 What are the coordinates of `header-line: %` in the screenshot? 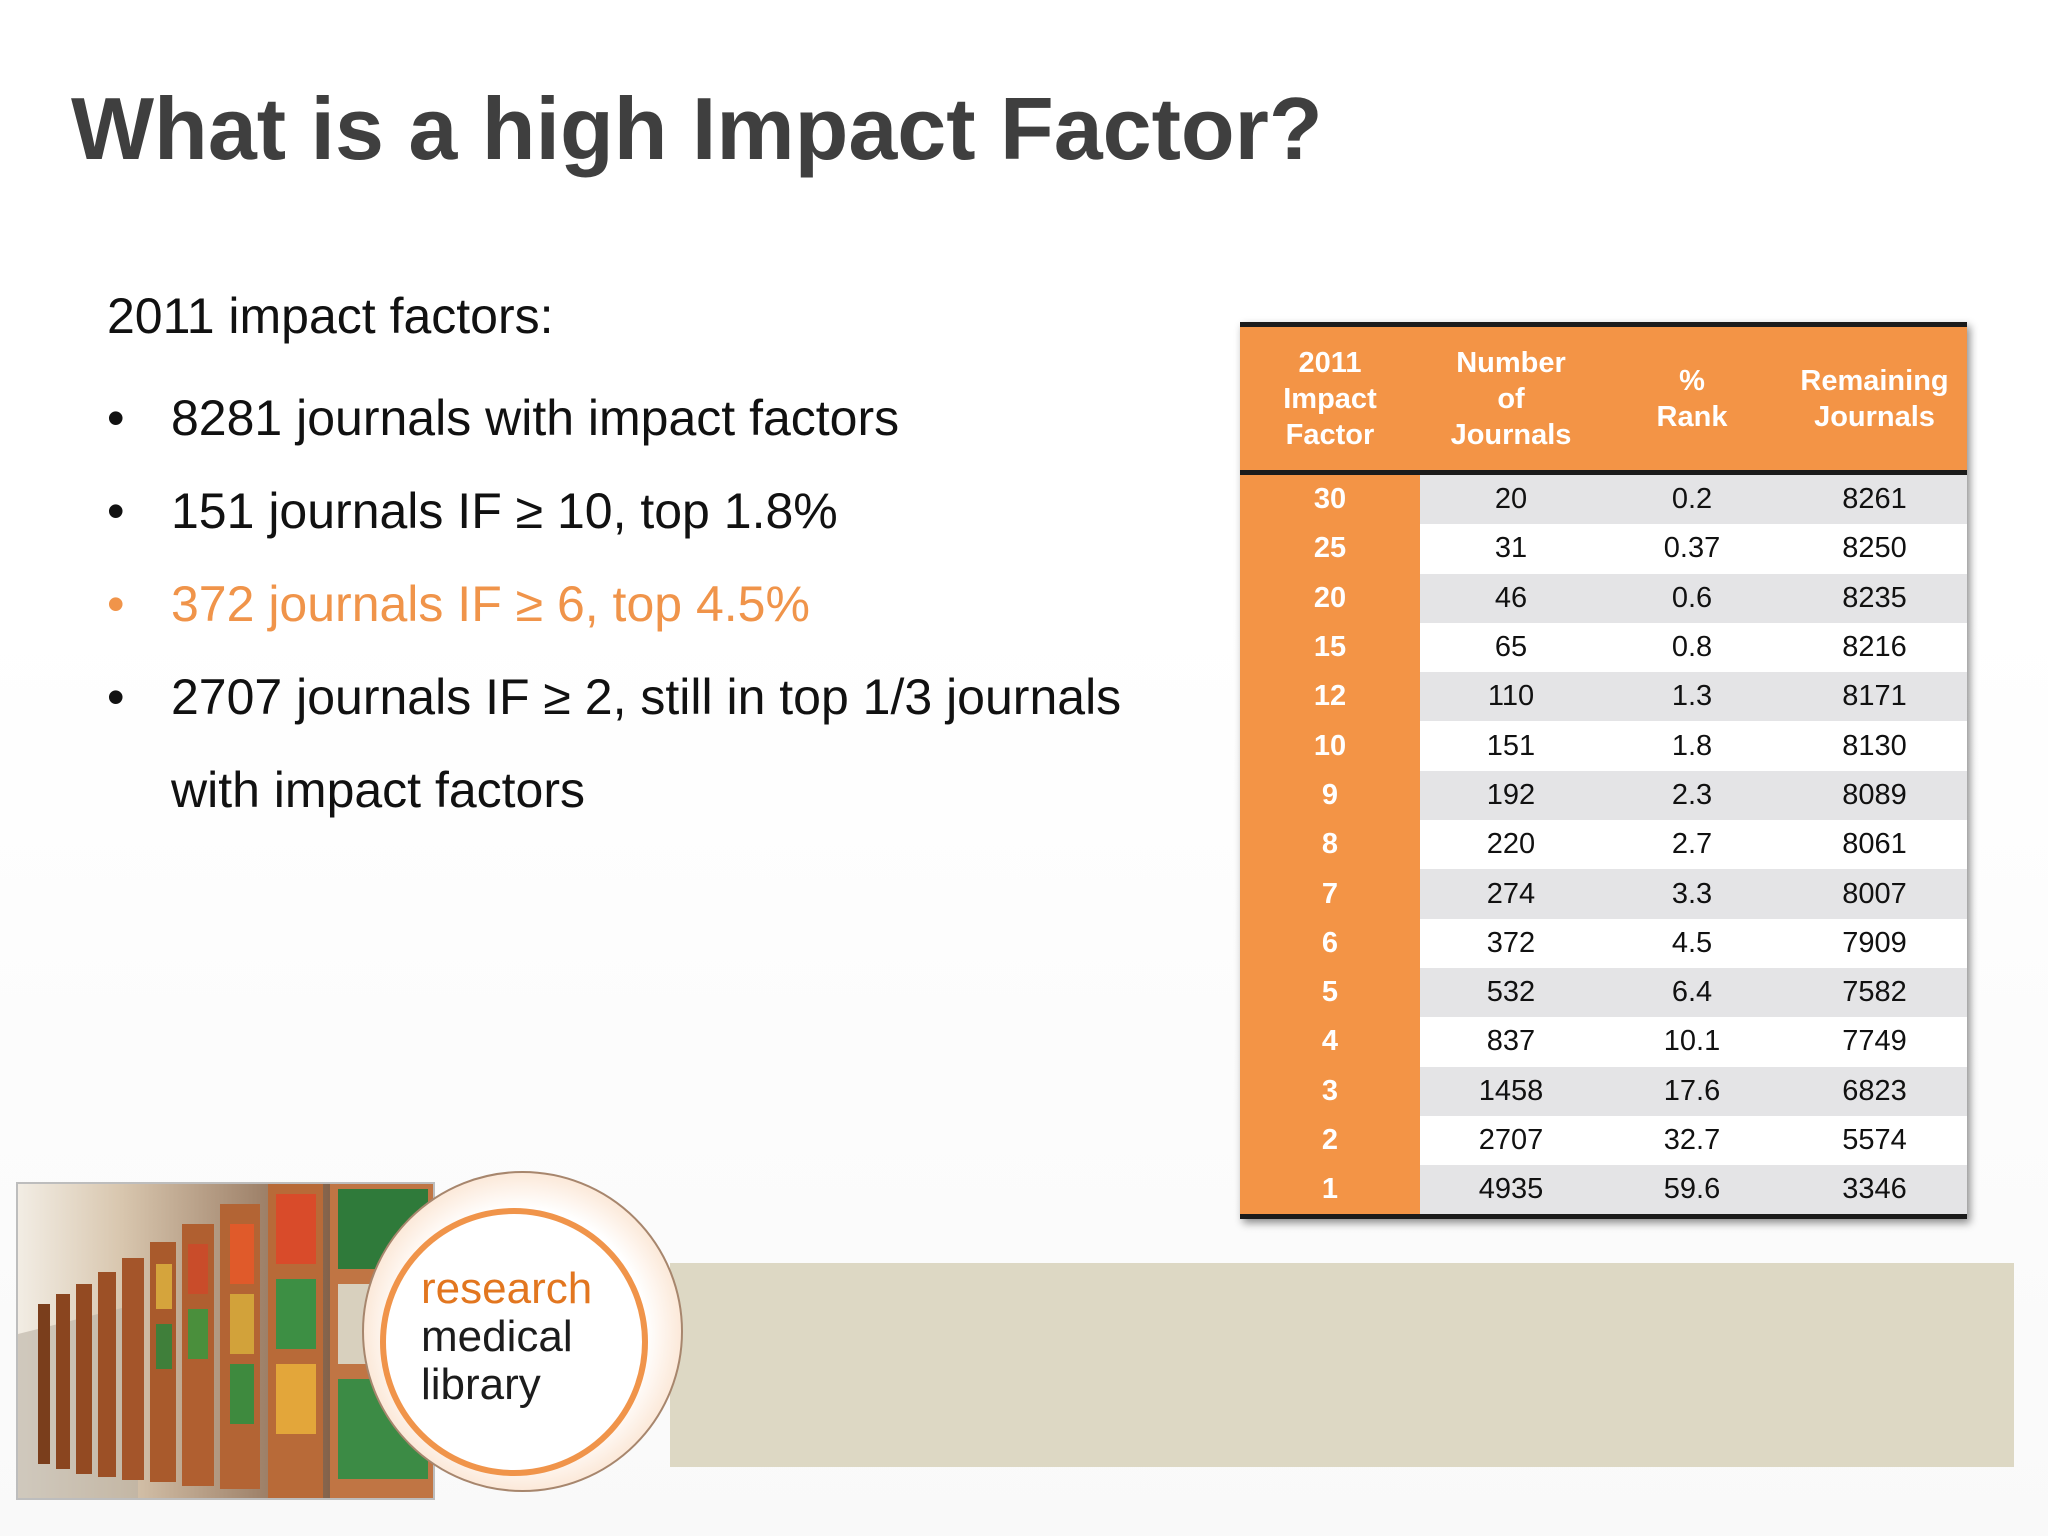 It's located at (1692, 380).